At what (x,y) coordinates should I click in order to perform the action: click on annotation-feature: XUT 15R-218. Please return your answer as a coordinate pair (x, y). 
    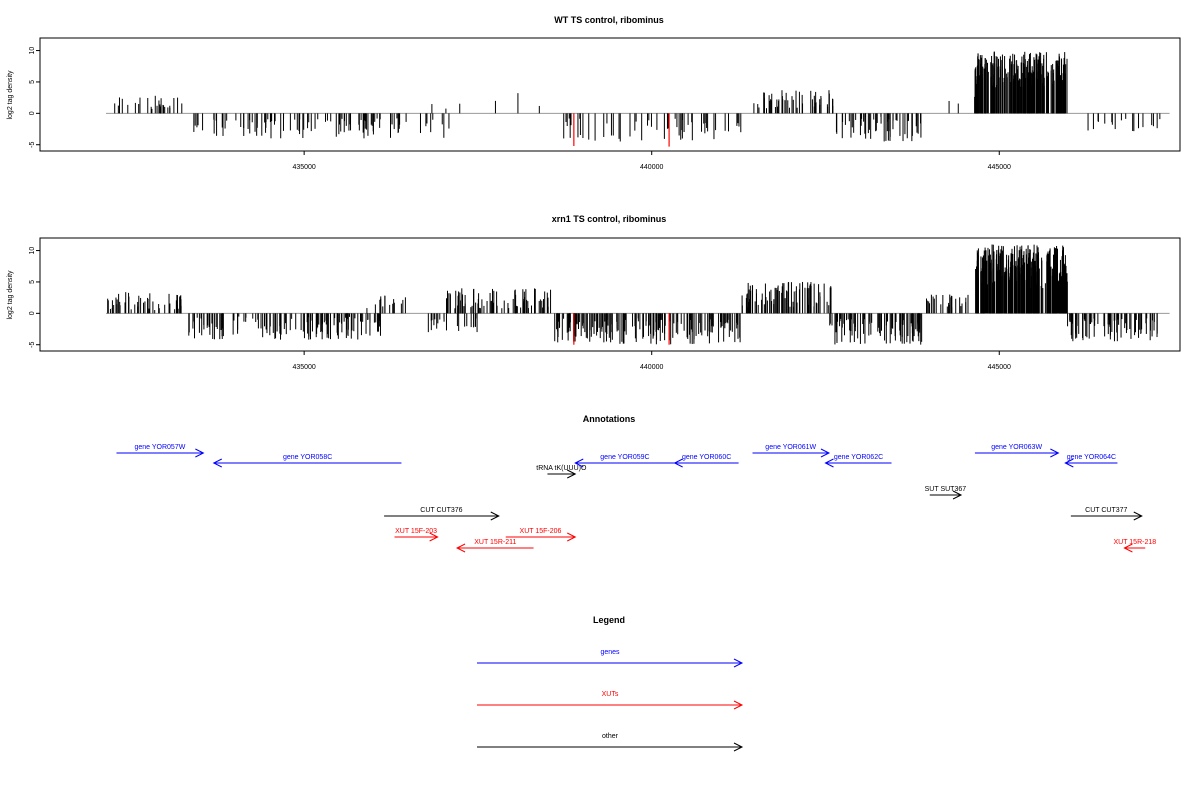
    Looking at the image, I should click on (1134, 546).